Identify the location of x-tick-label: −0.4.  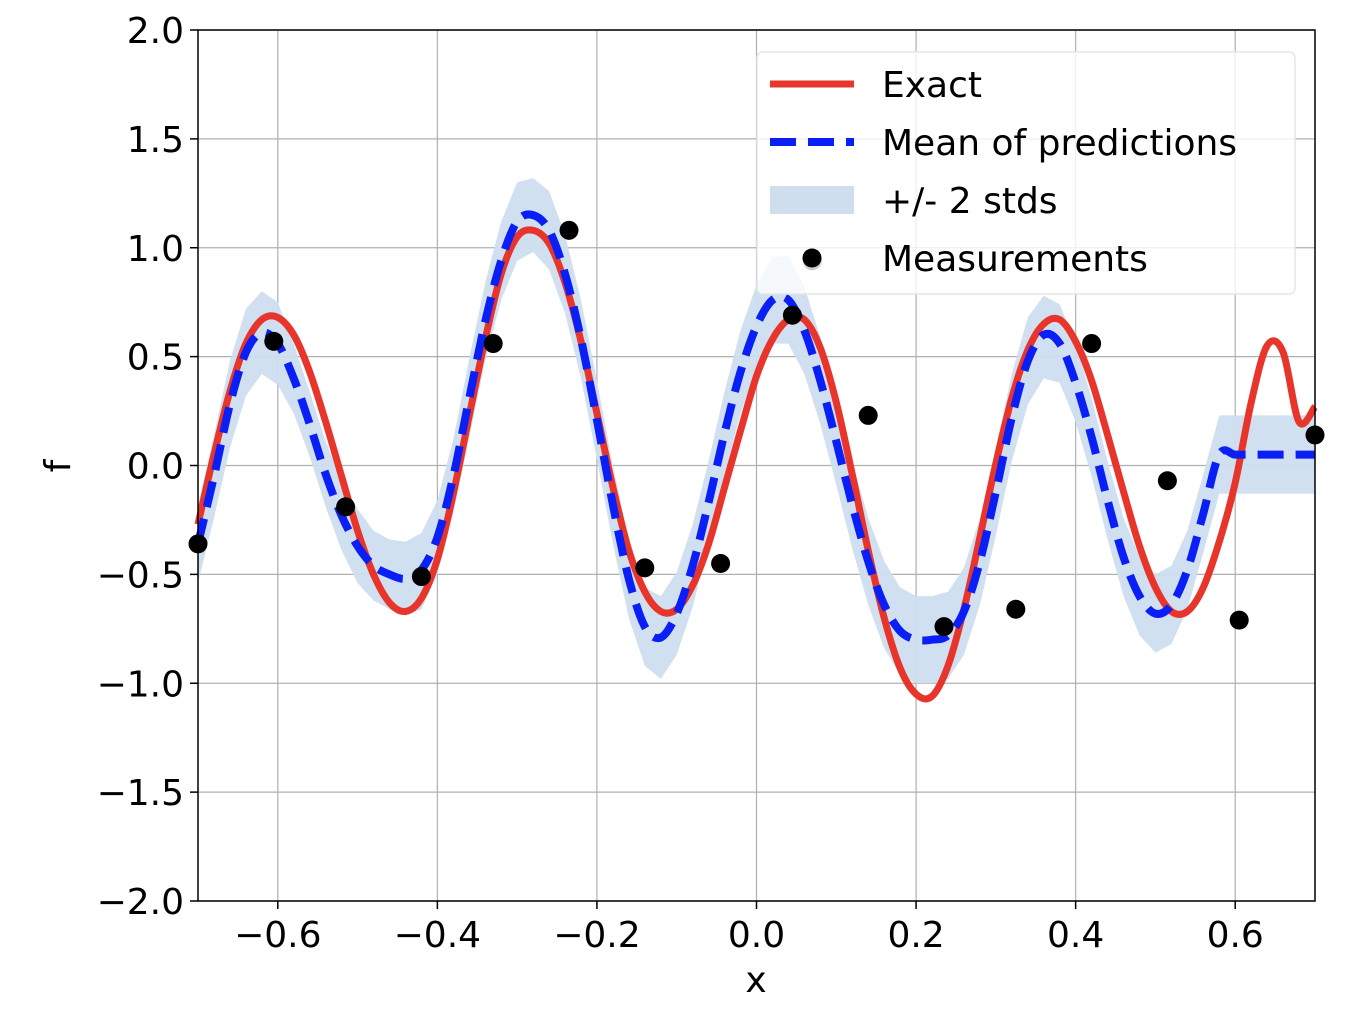
(437, 935).